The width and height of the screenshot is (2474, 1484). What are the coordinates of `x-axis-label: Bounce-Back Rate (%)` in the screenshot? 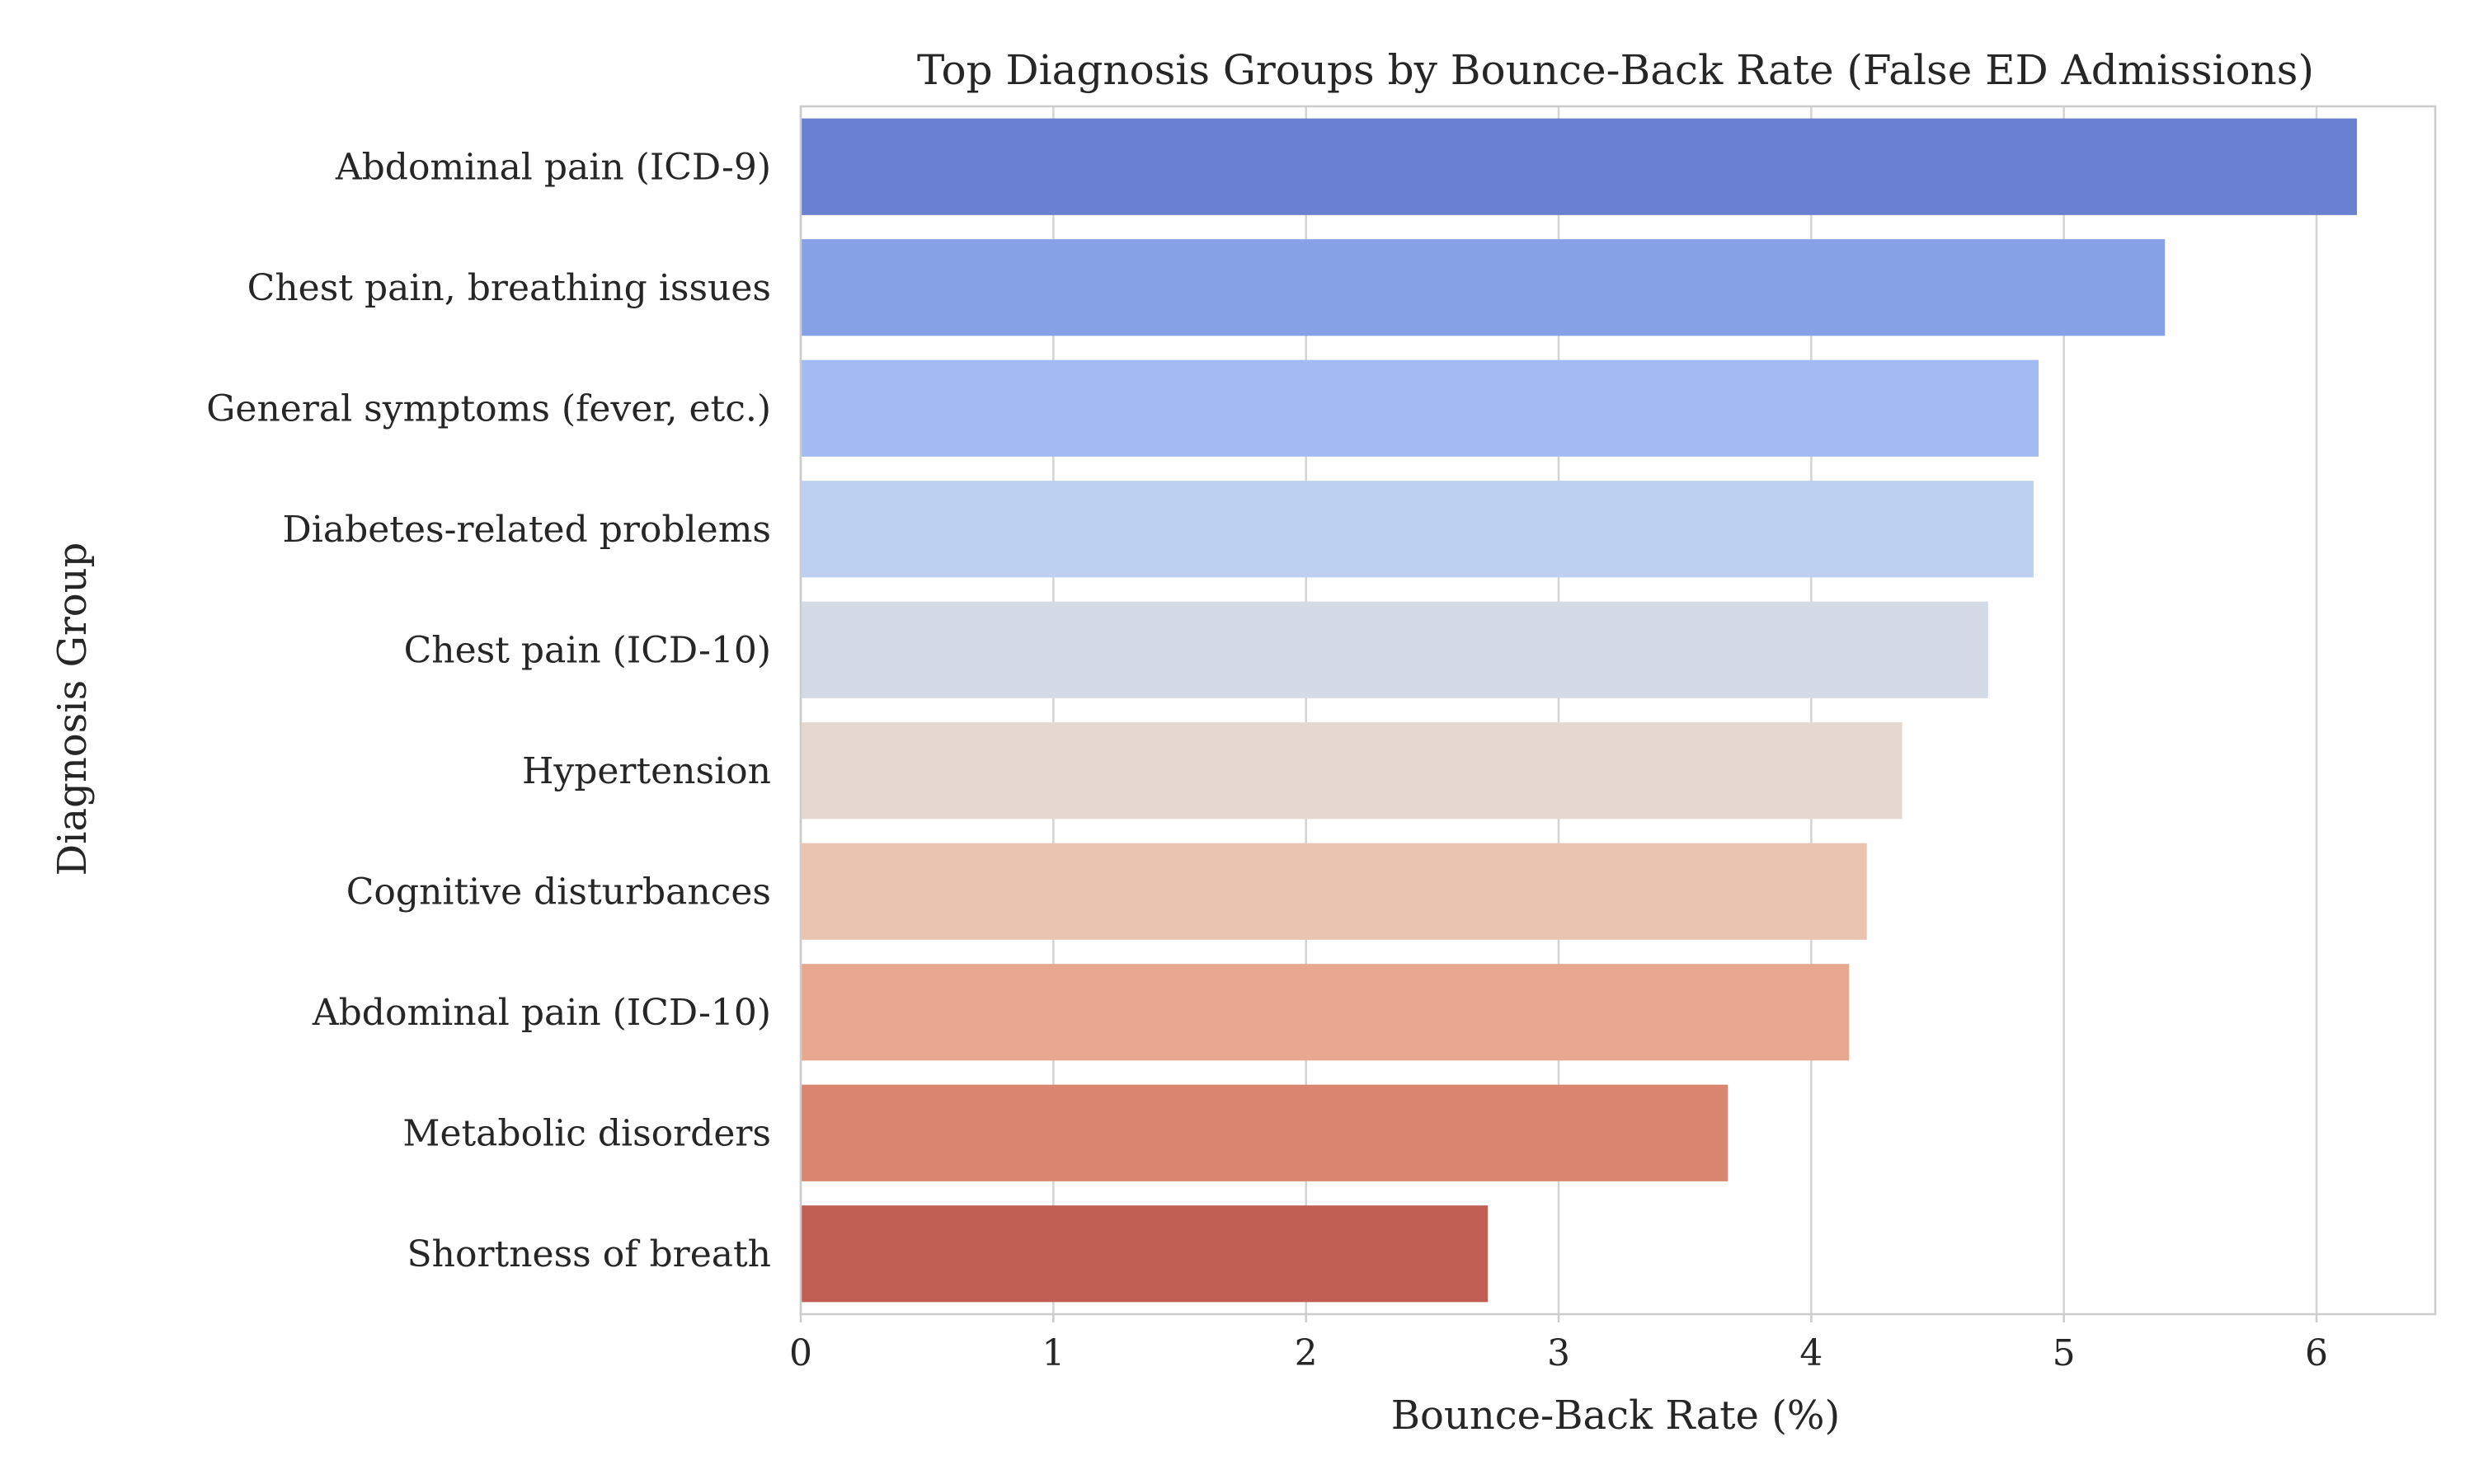 It's located at (1616, 1415).